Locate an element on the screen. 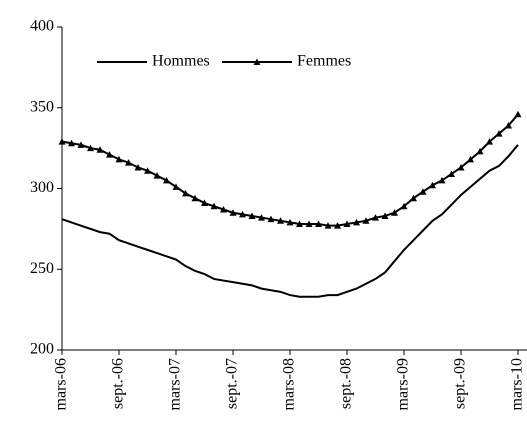  y-tick-label: 300 is located at coordinates (42, 187).